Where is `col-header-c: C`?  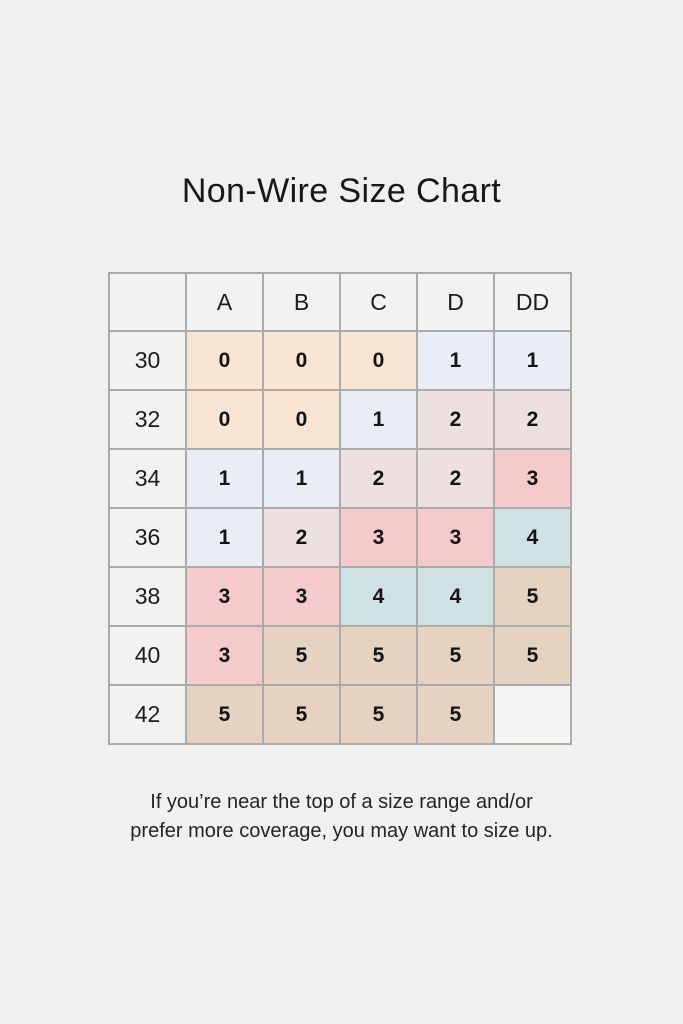
col-header-c: C is located at coordinates (378, 302).